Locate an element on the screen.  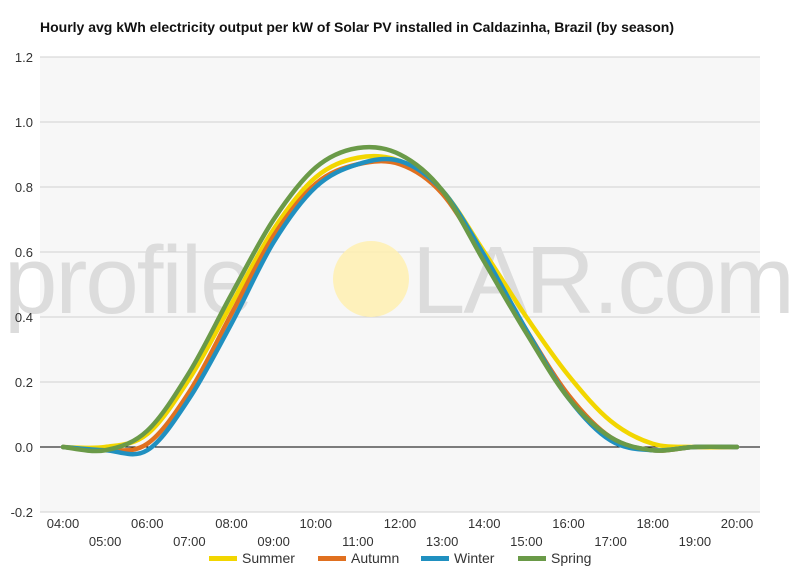
legend-label: Autumn is located at coordinates (375, 558).